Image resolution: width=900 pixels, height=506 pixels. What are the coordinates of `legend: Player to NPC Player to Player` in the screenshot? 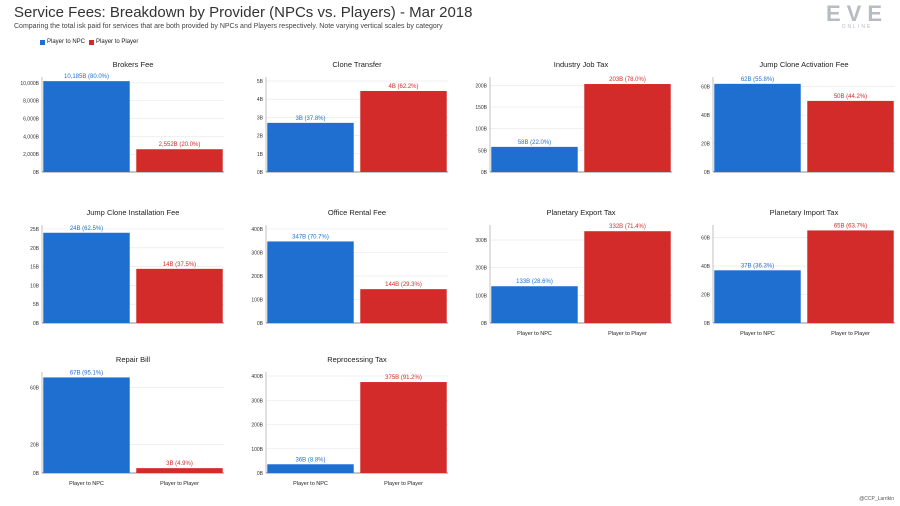 It's located at (89, 42).